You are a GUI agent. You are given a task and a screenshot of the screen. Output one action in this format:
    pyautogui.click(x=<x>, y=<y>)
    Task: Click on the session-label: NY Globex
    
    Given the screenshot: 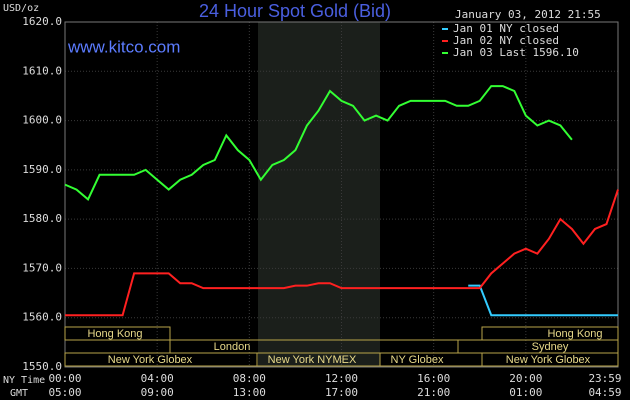 What is the action you would take?
    pyautogui.click(x=417, y=360)
    